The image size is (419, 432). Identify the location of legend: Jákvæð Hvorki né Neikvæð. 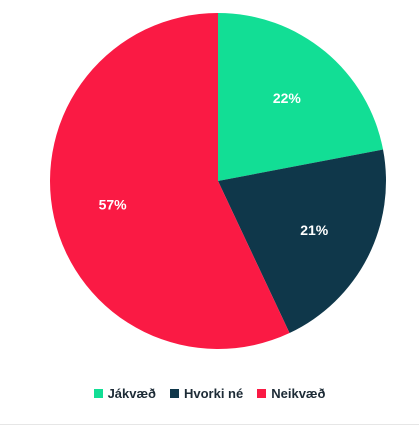
(209, 393).